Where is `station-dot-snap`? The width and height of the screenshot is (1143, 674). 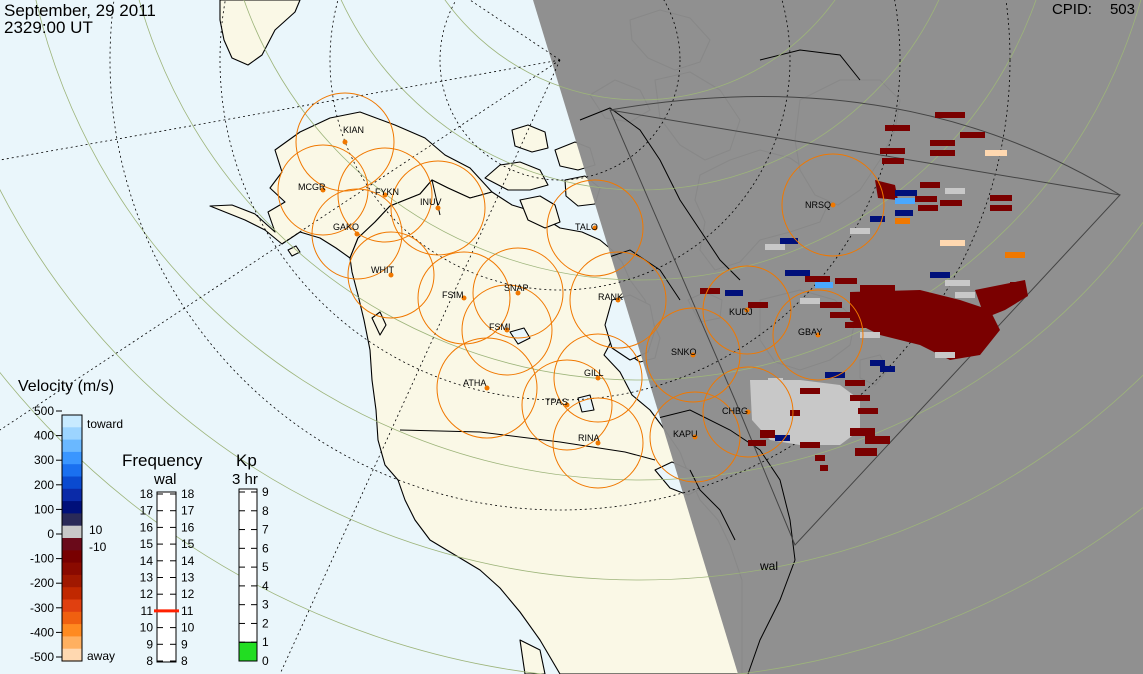 station-dot-snap is located at coordinates (518, 293).